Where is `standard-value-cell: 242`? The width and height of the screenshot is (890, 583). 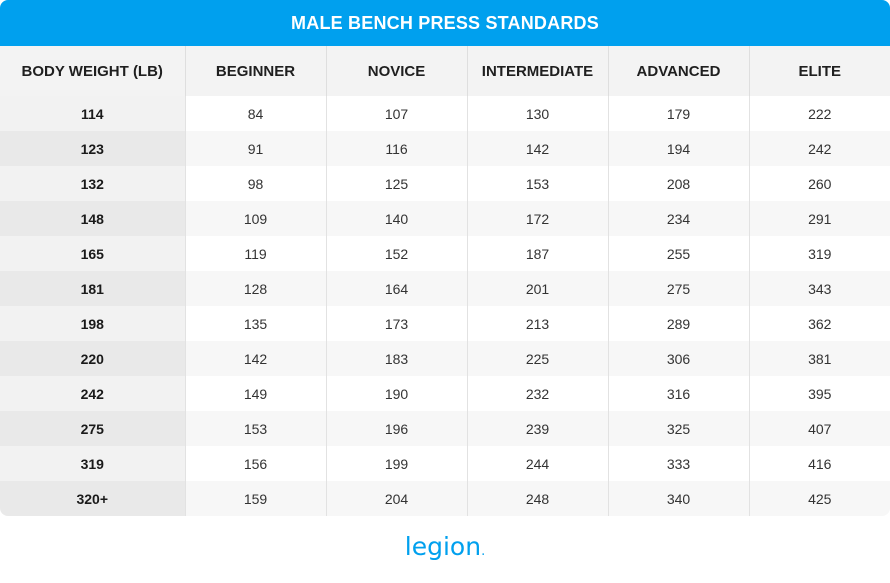
standard-value-cell: 242 is located at coordinates (819, 148).